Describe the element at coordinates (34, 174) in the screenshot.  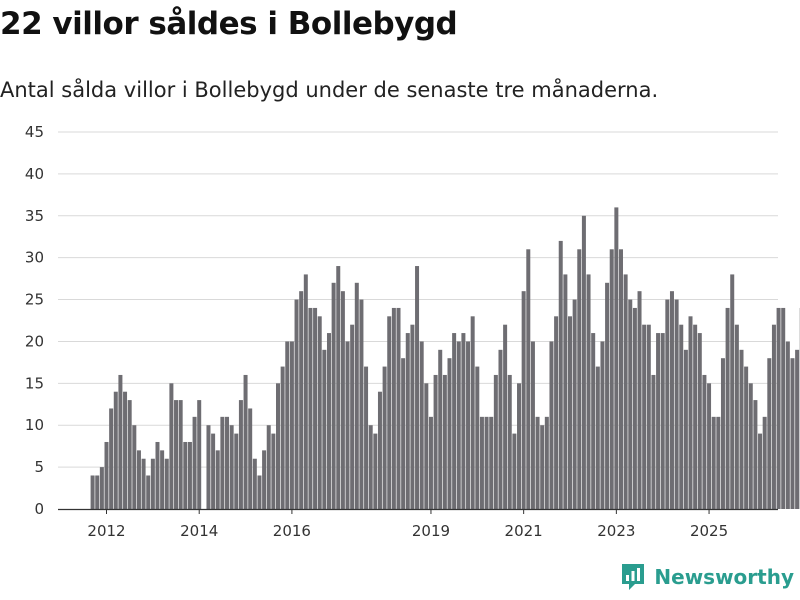
I see `y-tick-label: 40` at that location.